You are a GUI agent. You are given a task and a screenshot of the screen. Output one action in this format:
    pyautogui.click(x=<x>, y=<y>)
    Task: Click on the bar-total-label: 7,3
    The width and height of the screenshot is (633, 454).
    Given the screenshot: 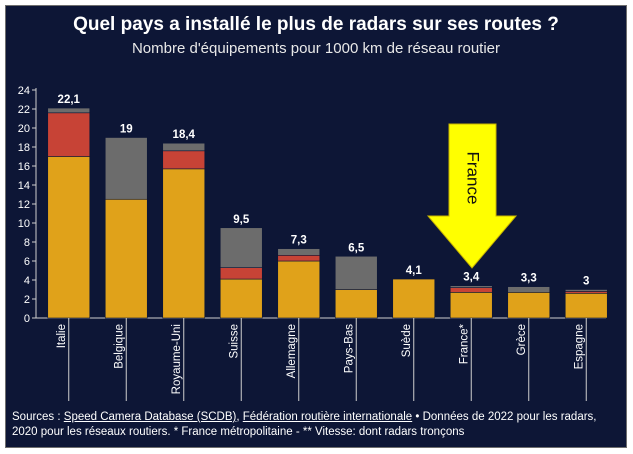 What is the action you would take?
    pyautogui.click(x=299, y=241)
    